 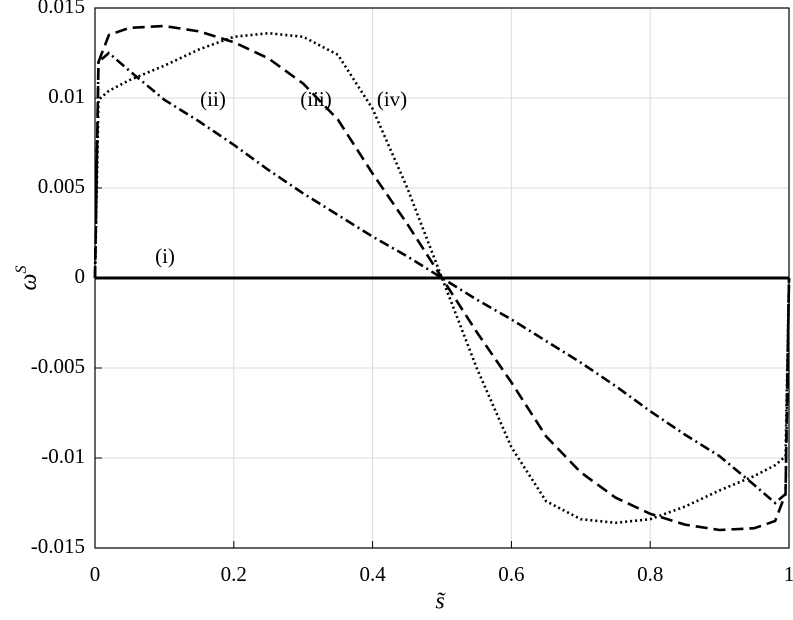 What do you see at coordinates (29, 282) in the screenshot?
I see `y-axis-label-base: ω` at bounding box center [29, 282].